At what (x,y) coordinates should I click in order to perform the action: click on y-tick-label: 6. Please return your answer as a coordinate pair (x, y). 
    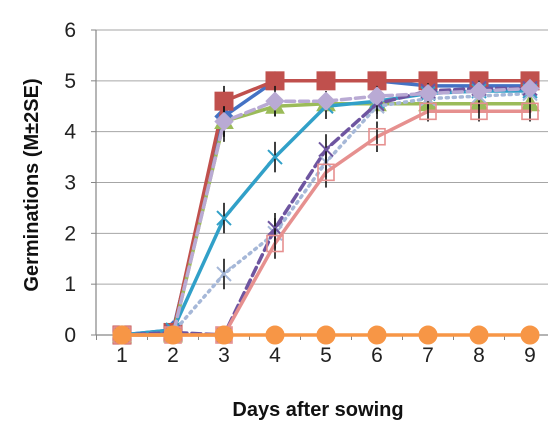
    Looking at the image, I should click on (70, 30).